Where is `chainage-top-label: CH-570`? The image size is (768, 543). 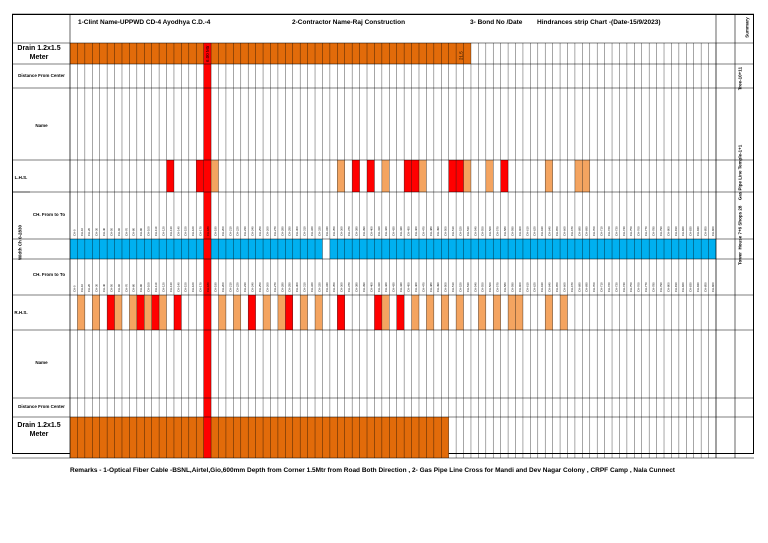 chainage-top-label: CH-570 is located at coordinates (498, 231).